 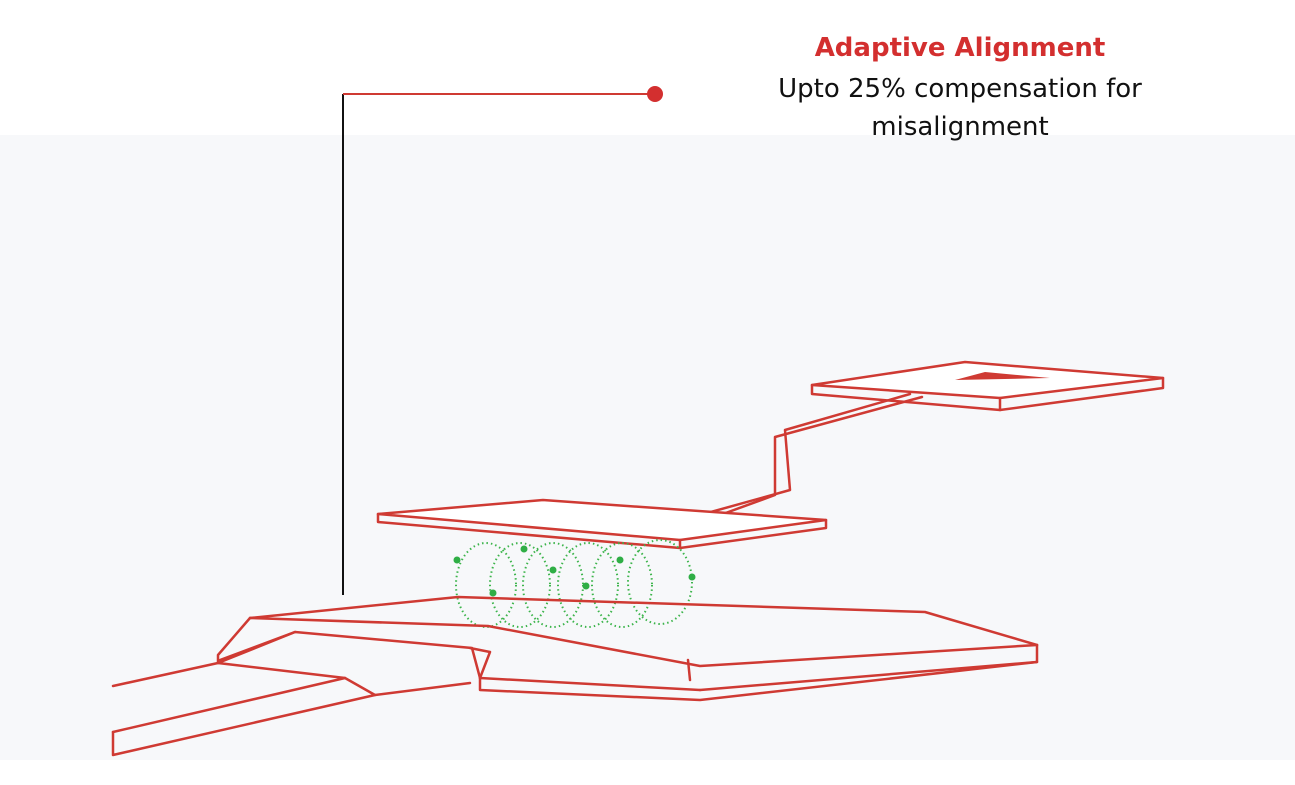 What do you see at coordinates (960, 108) in the screenshot?
I see `callout-description: Upto 25% compensation for misalignment` at bounding box center [960, 108].